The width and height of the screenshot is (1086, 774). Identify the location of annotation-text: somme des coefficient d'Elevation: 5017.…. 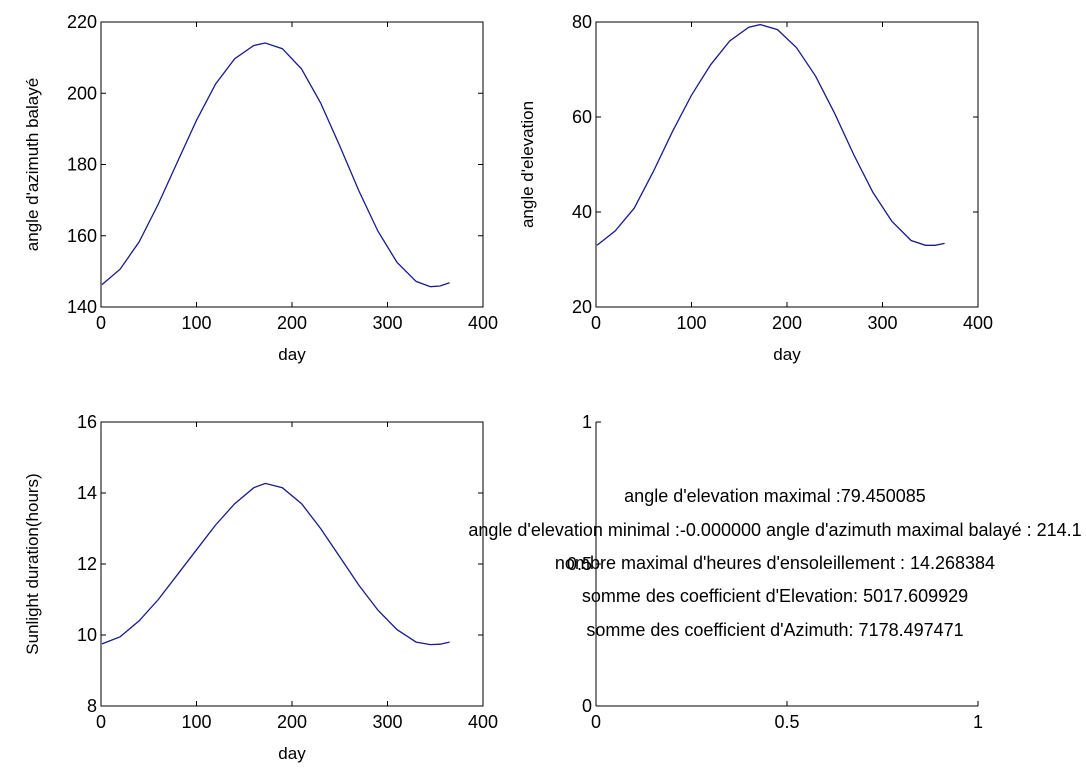
(775, 596).